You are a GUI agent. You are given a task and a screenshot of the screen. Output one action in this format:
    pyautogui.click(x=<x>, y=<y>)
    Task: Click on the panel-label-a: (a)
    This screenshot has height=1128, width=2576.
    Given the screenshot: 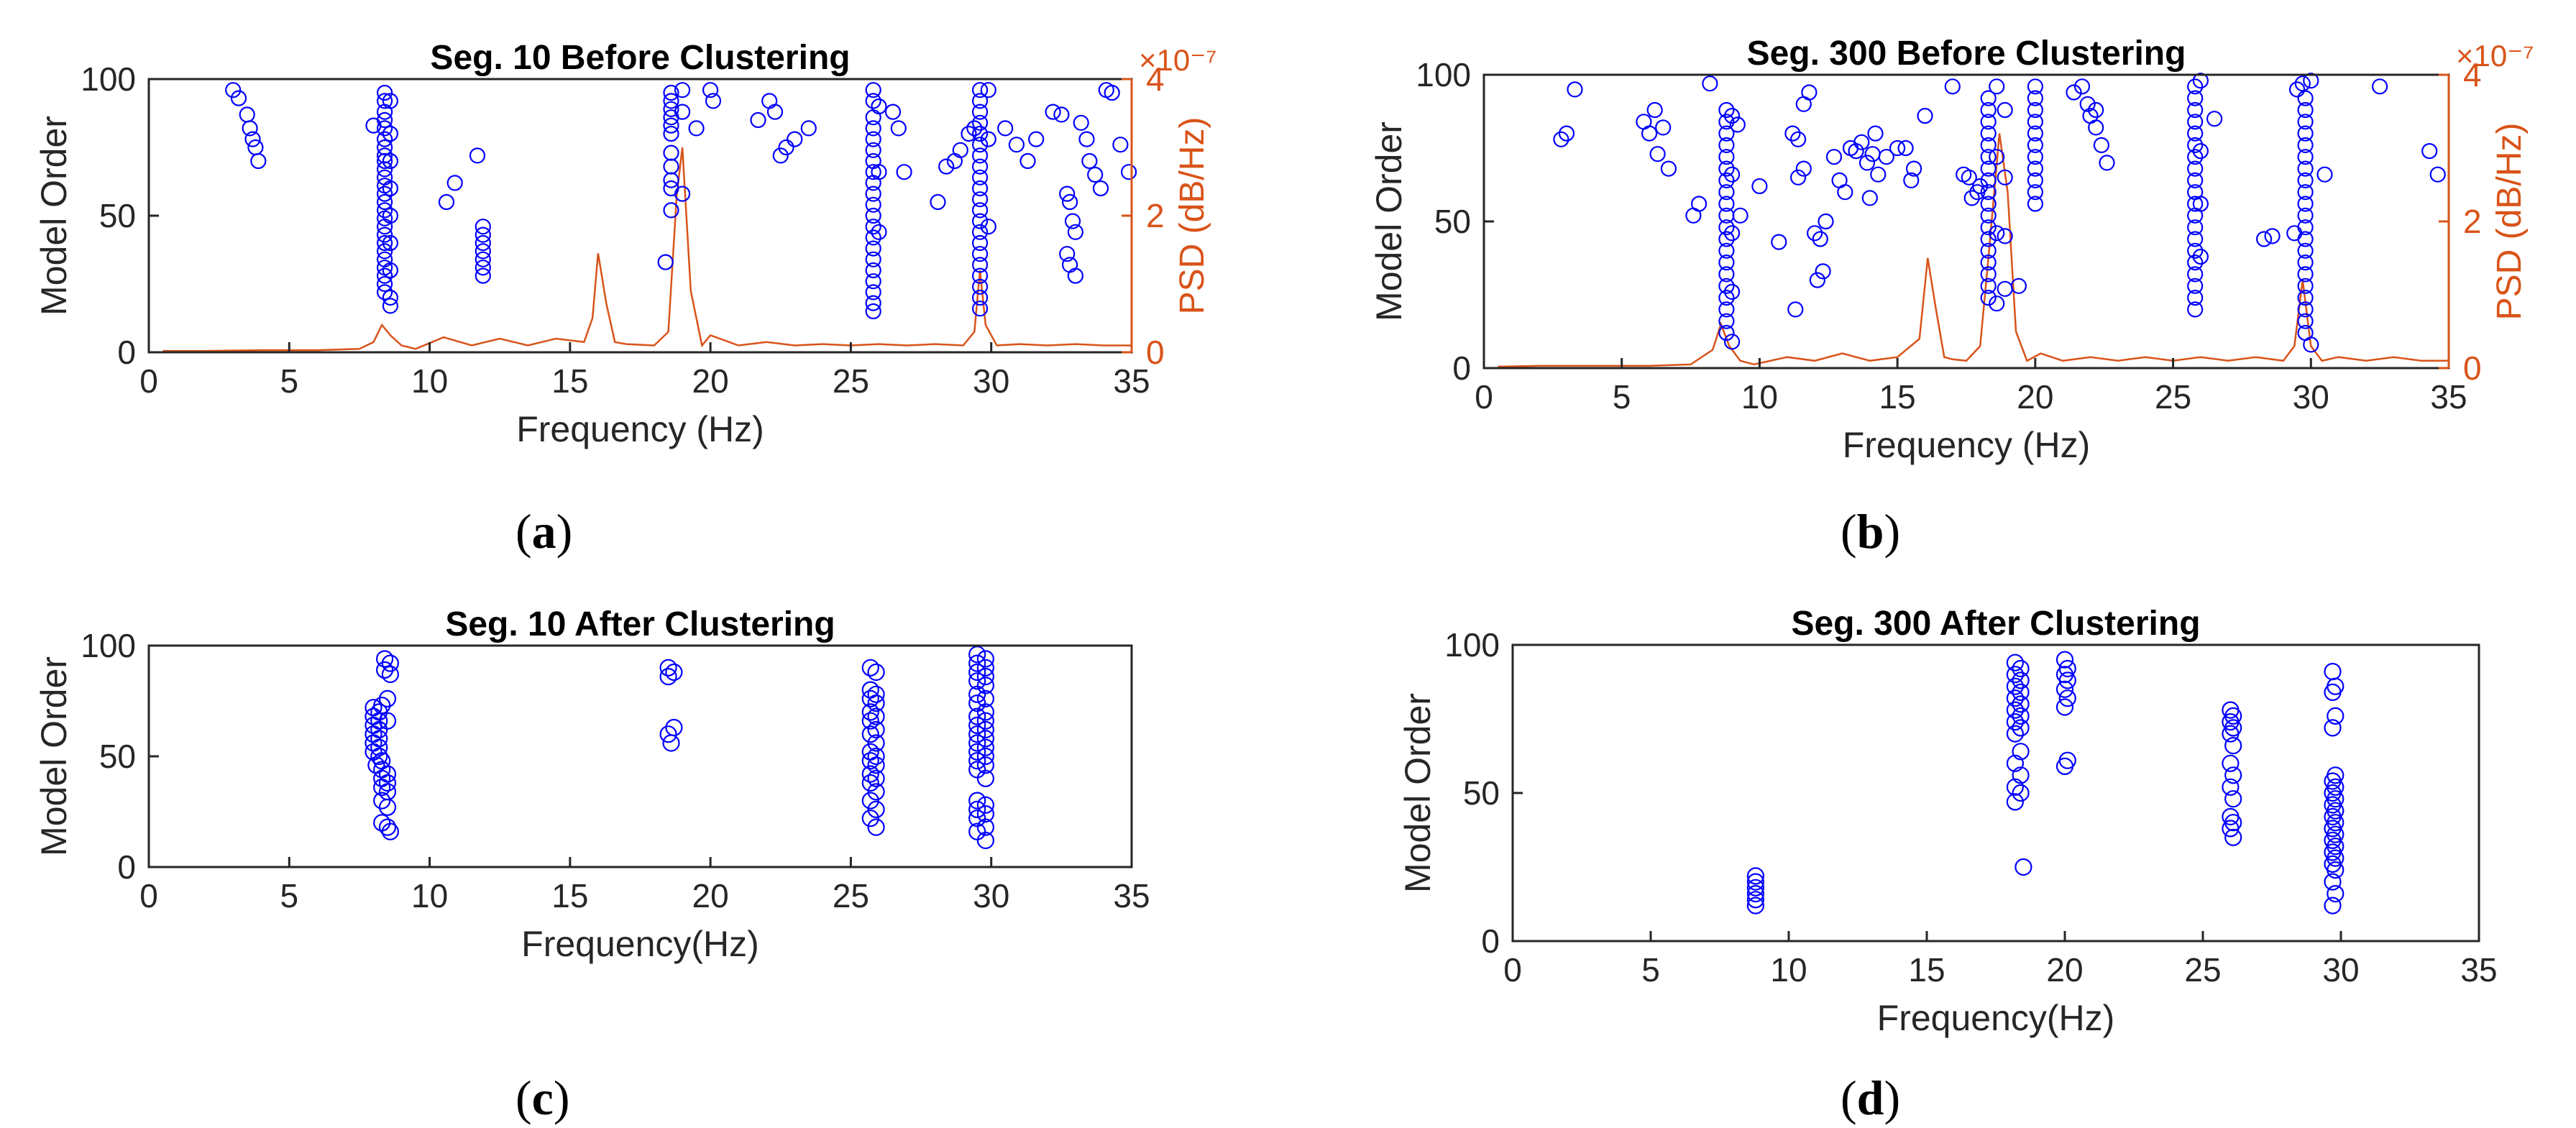 What is the action you would take?
    pyautogui.click(x=544, y=532)
    